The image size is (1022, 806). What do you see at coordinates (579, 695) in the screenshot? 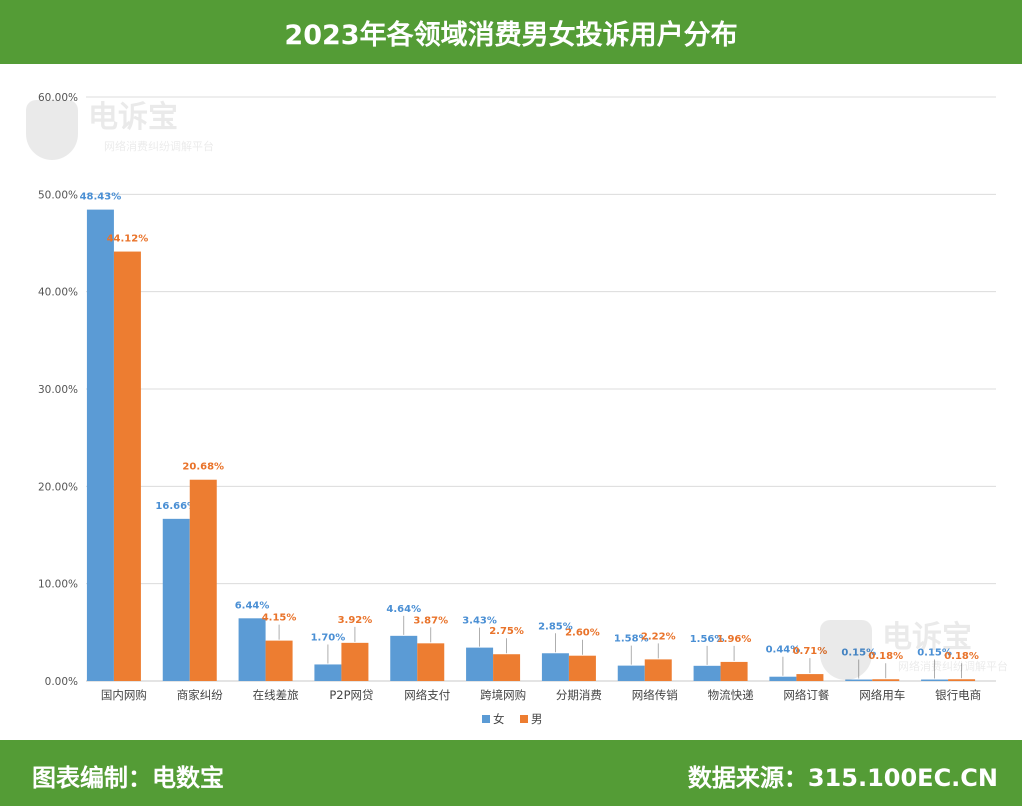
I see `x-tick-label: 分期消费` at bounding box center [579, 695].